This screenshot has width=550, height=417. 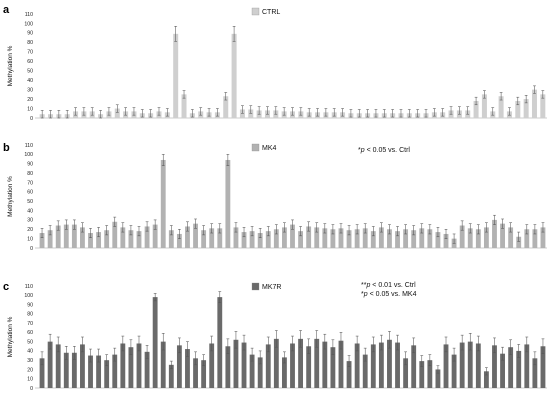 What do you see at coordinates (30, 361) in the screenshot?
I see `y-tick-label: 30` at bounding box center [30, 361].